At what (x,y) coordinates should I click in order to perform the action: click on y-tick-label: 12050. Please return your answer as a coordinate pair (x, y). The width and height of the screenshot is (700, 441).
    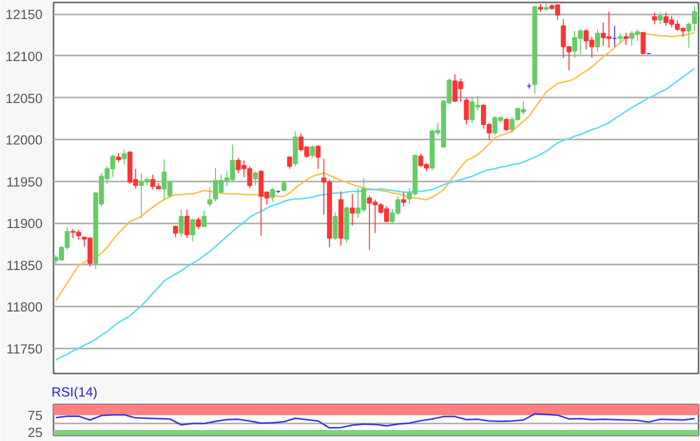
    Looking at the image, I should click on (23, 98).